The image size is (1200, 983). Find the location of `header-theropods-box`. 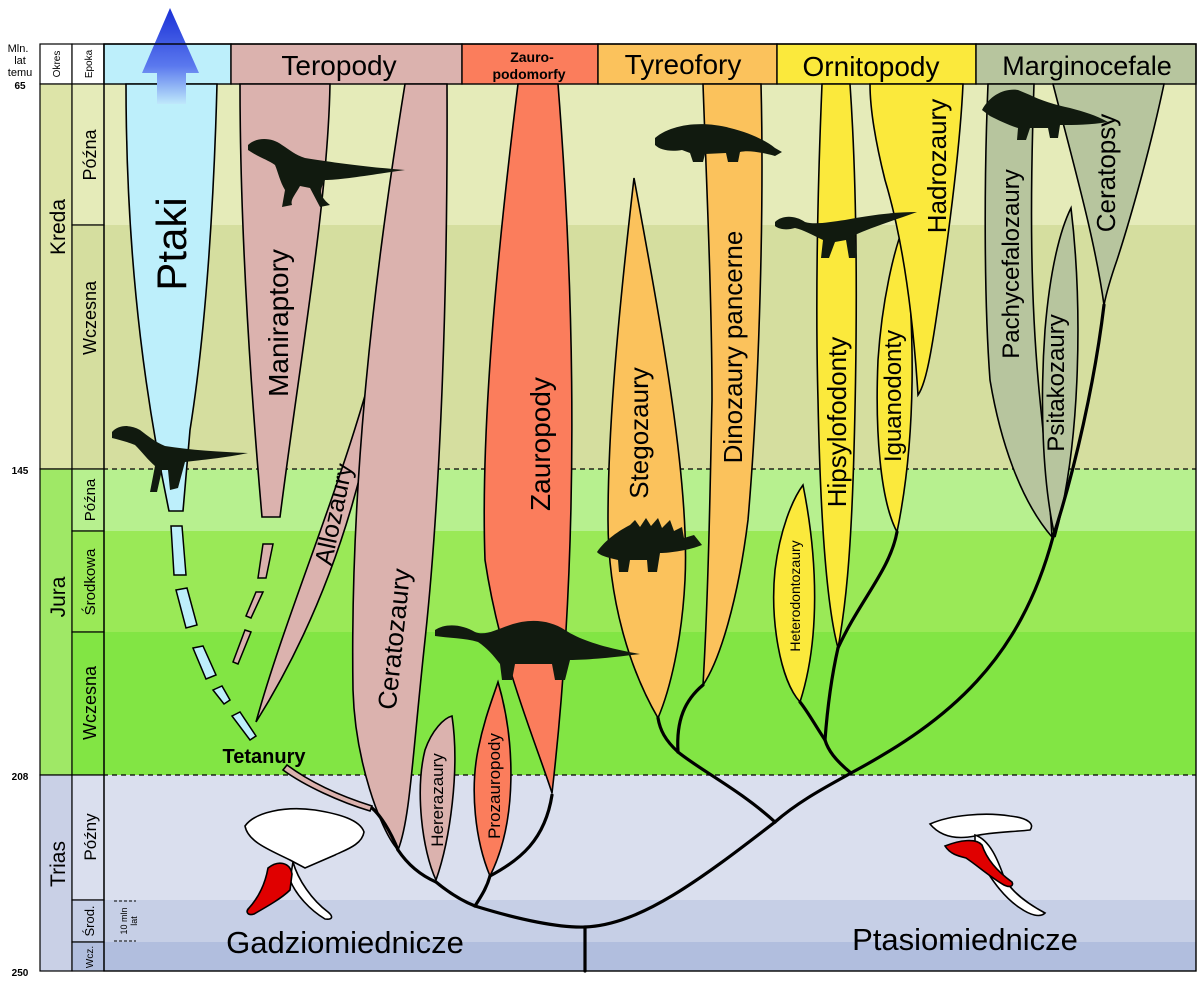

header-theropods-box is located at coordinates (346, 64).